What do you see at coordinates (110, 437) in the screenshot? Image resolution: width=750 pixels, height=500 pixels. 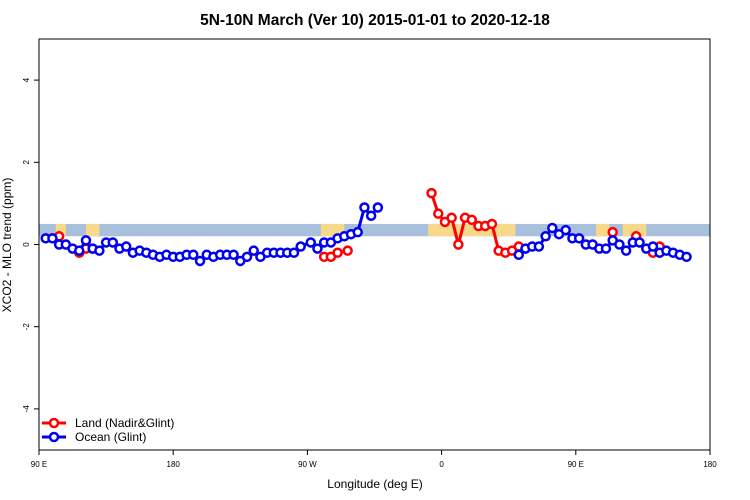 I see `legend-label: Ocean (Glint)` at bounding box center [110, 437].